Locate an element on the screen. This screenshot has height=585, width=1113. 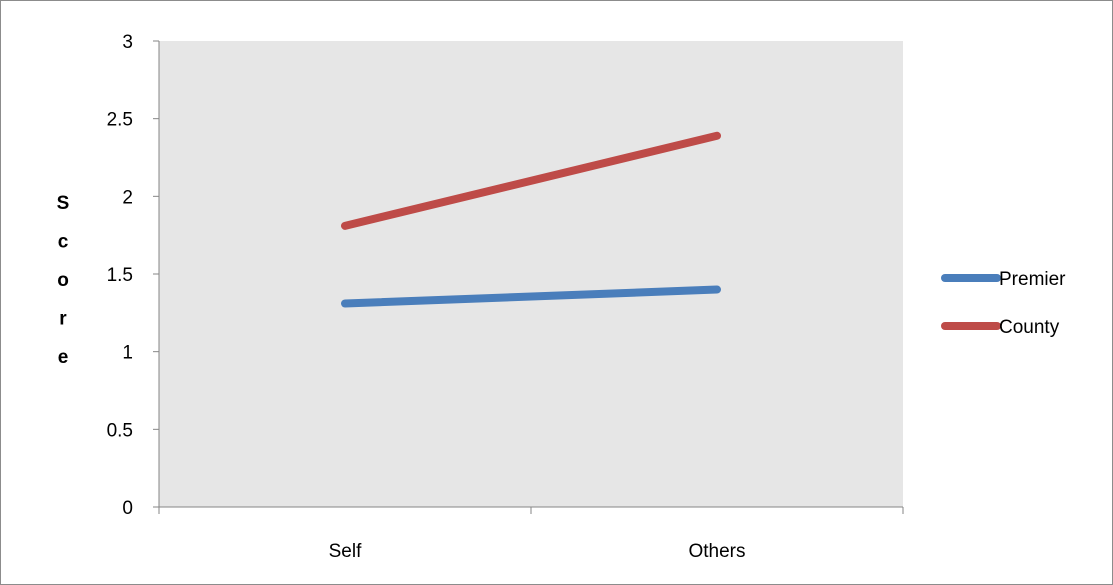
y-tick-label: 3 is located at coordinates (127, 42).